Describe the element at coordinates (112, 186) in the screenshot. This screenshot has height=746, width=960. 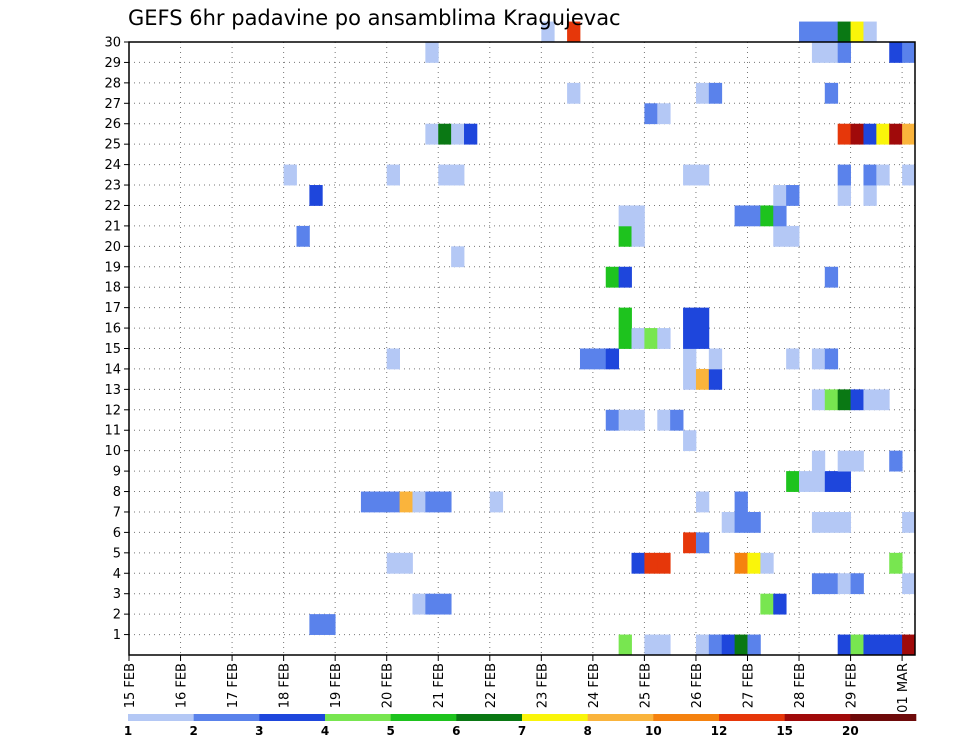
I see `y-tick-label: 23` at that location.